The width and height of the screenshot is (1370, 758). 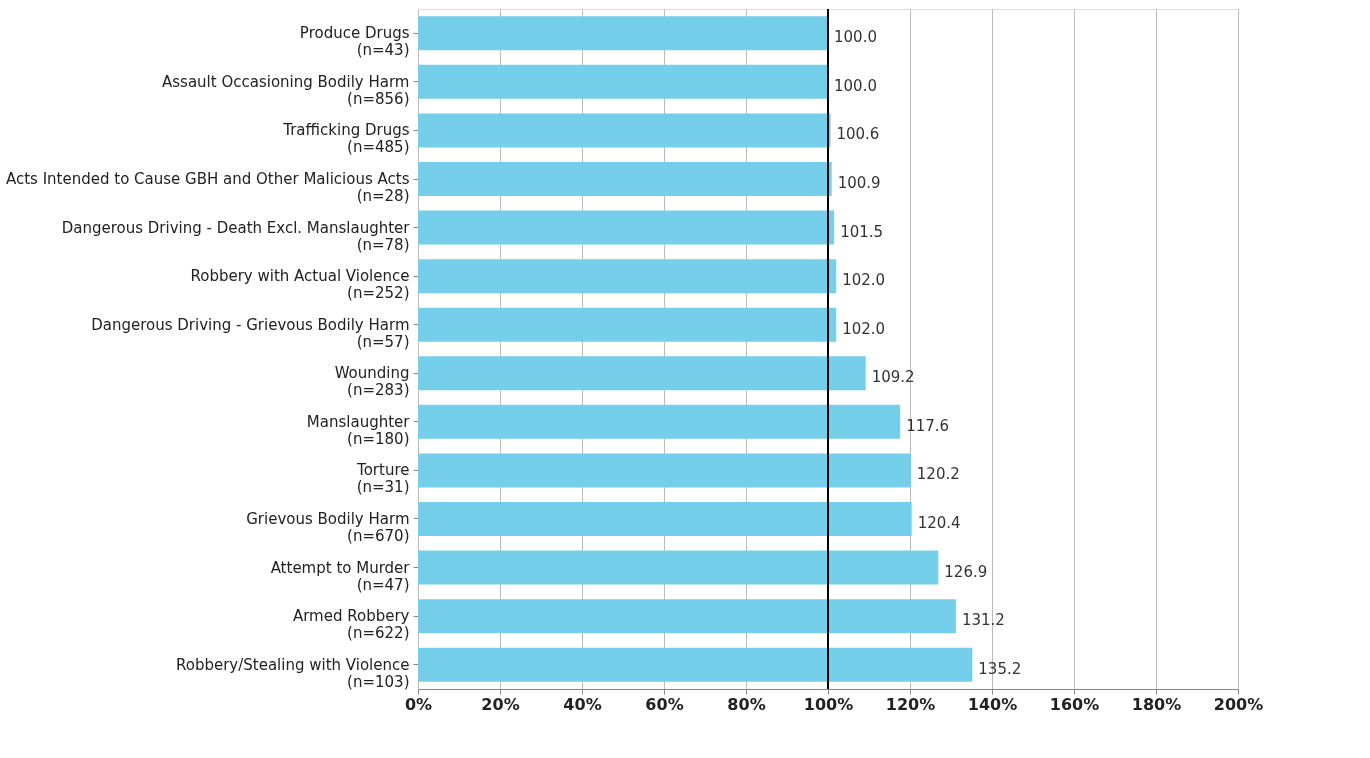 I want to click on y-tick-label: Assault Occasioning Bodily Harm (n=856), so click(x=286, y=90).